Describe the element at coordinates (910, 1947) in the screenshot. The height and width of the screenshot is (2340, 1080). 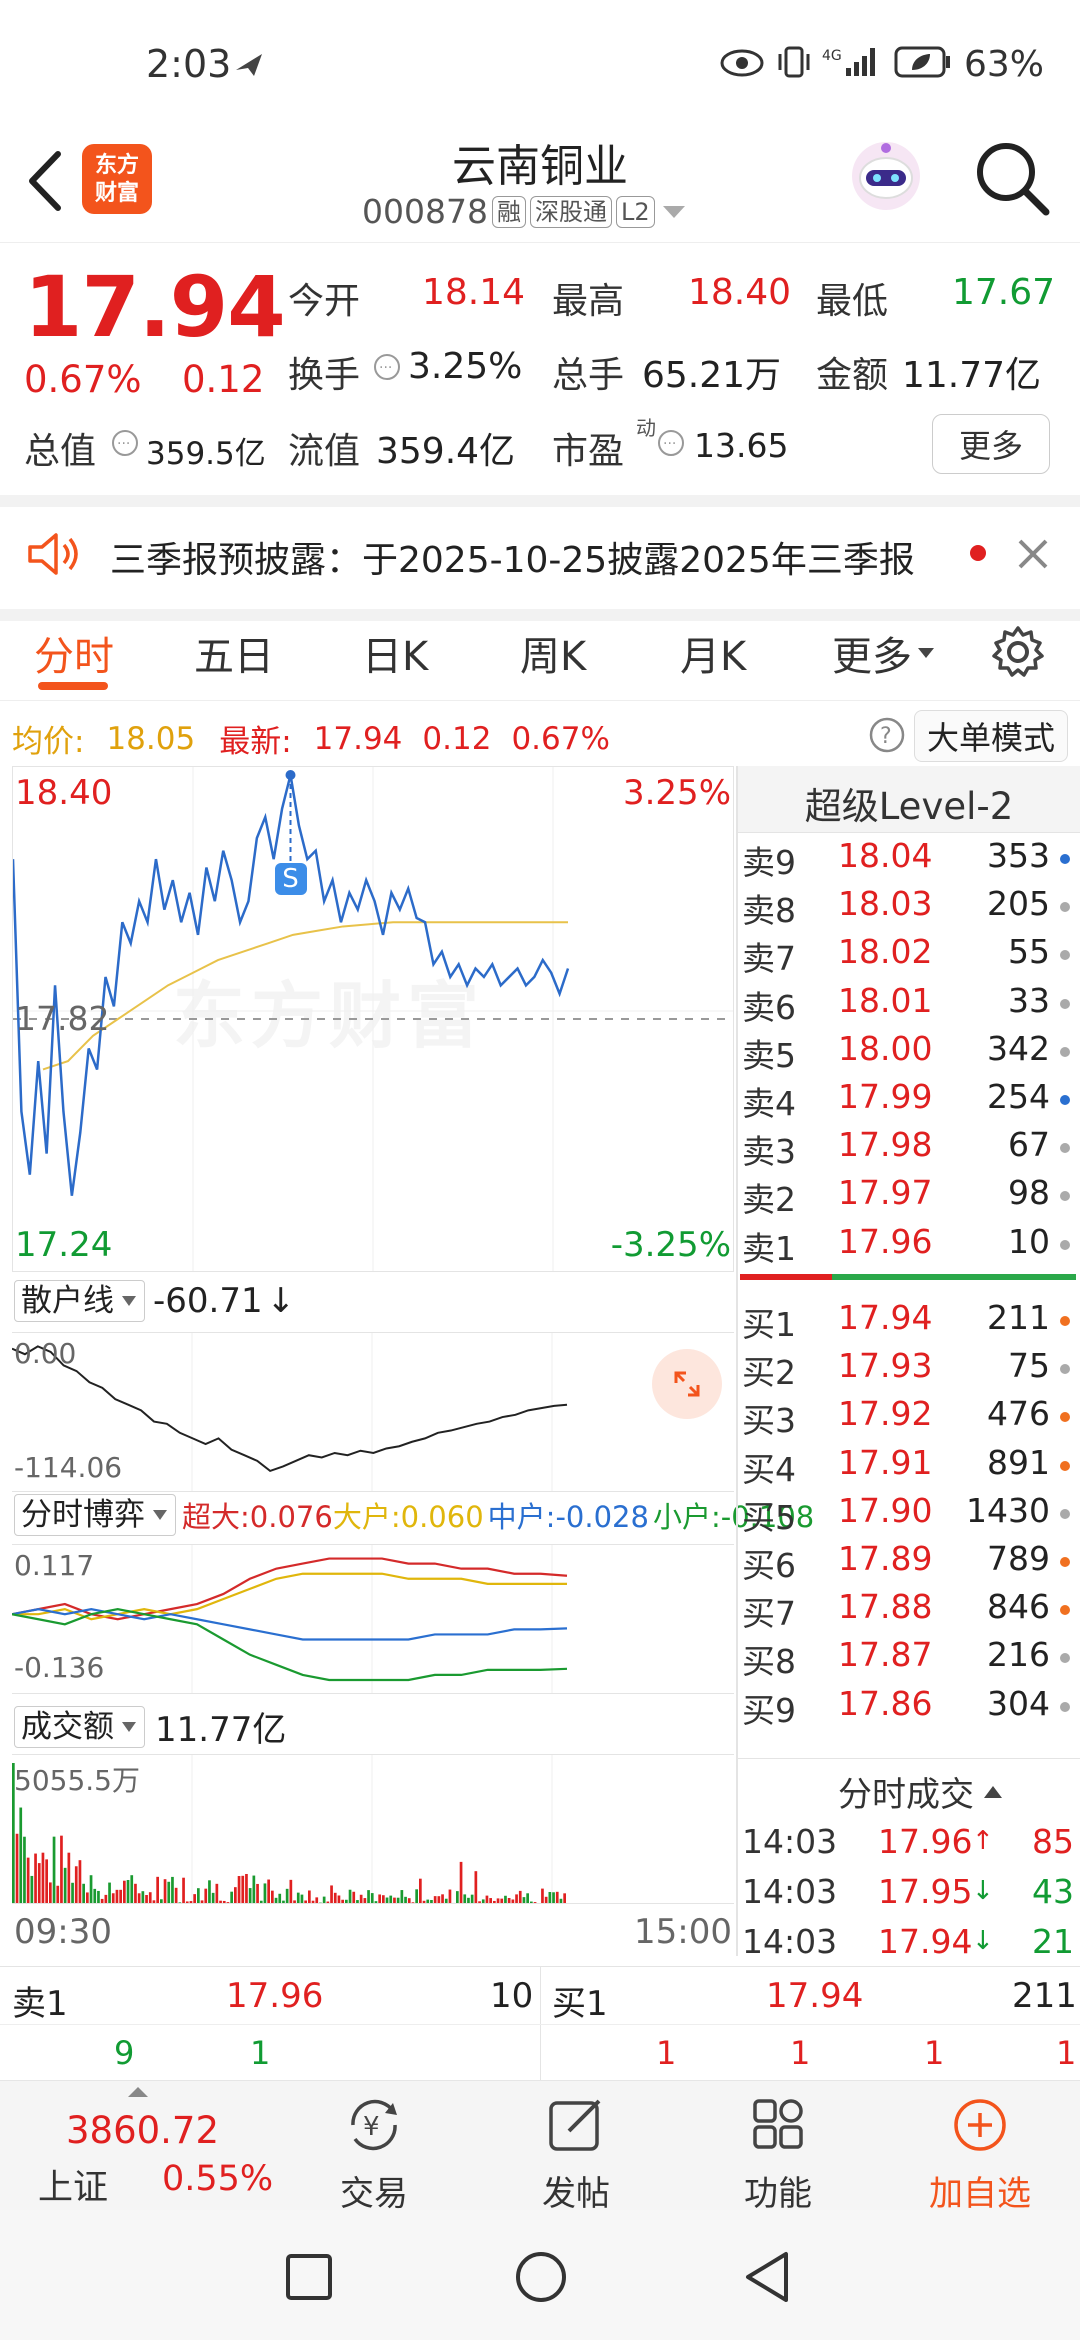
I see `trade-row: 14:03 17.94 ↓ 21` at that location.